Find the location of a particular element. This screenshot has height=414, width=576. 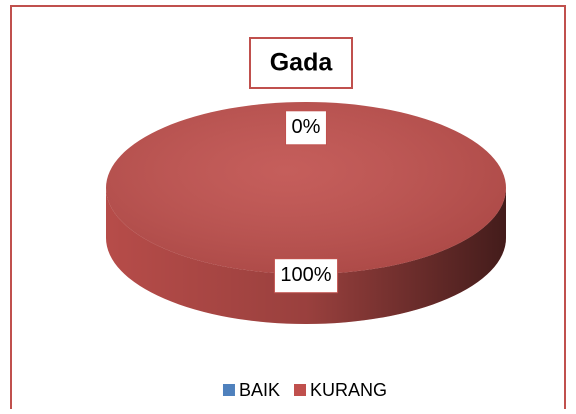

data-label: 100% is located at coordinates (305, 275).